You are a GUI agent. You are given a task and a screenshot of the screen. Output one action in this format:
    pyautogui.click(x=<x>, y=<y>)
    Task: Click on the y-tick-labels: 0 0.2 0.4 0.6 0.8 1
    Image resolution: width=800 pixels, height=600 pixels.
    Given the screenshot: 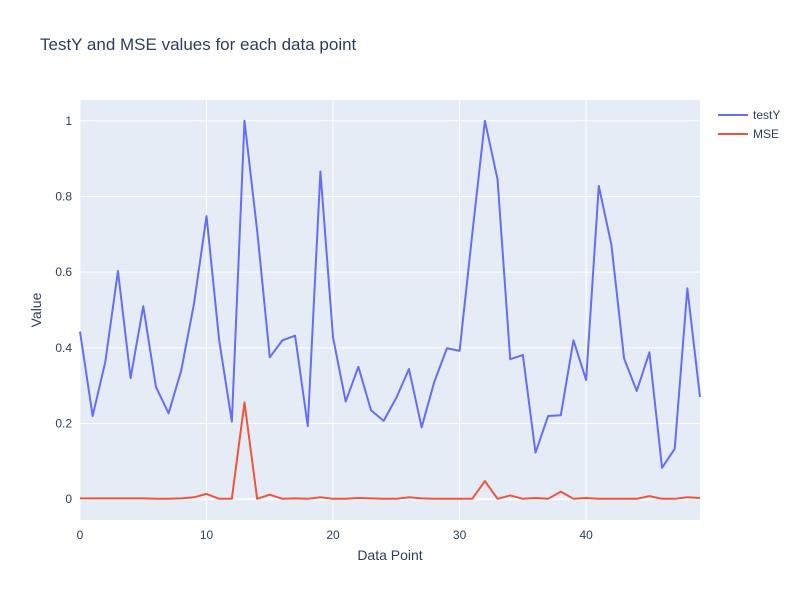 What is the action you would take?
    pyautogui.click(x=63, y=310)
    